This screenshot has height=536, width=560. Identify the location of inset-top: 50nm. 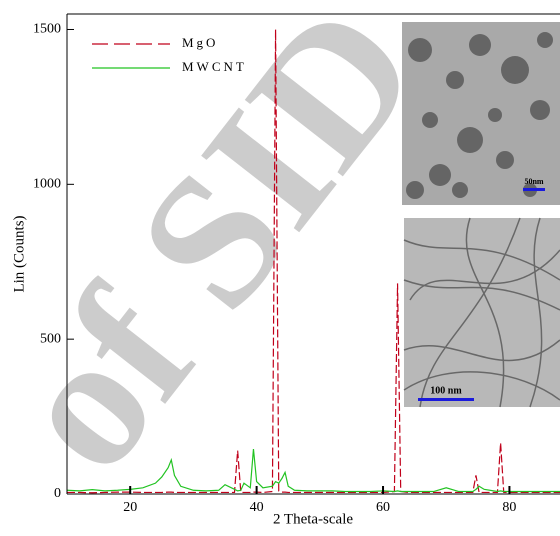
(481, 113).